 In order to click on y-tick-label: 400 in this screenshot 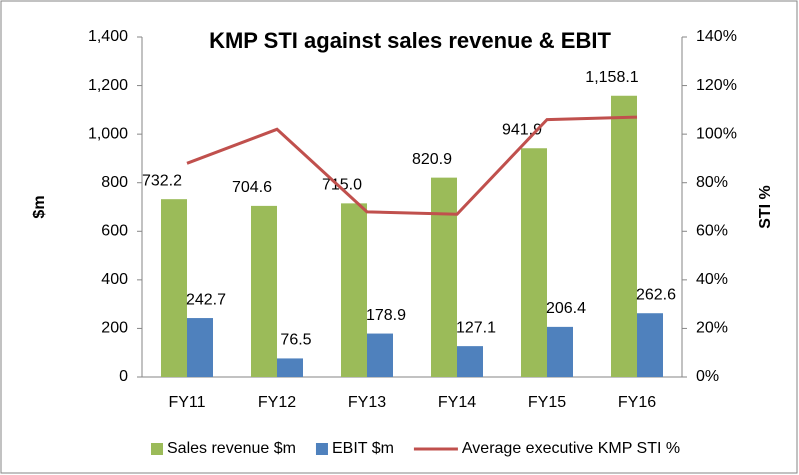, I will do `click(114, 279)`.